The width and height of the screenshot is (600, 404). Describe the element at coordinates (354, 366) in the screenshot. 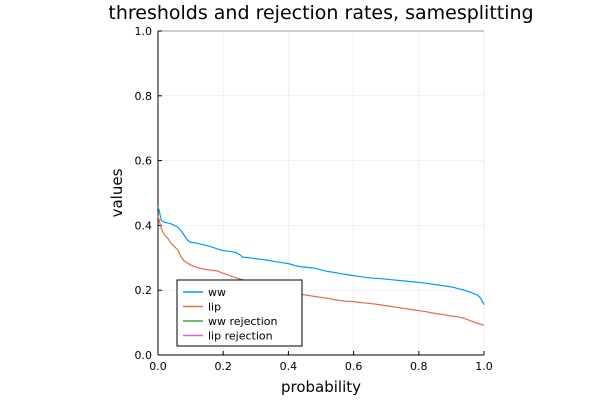

I see `x-tick-label-3: 0.6` at that location.